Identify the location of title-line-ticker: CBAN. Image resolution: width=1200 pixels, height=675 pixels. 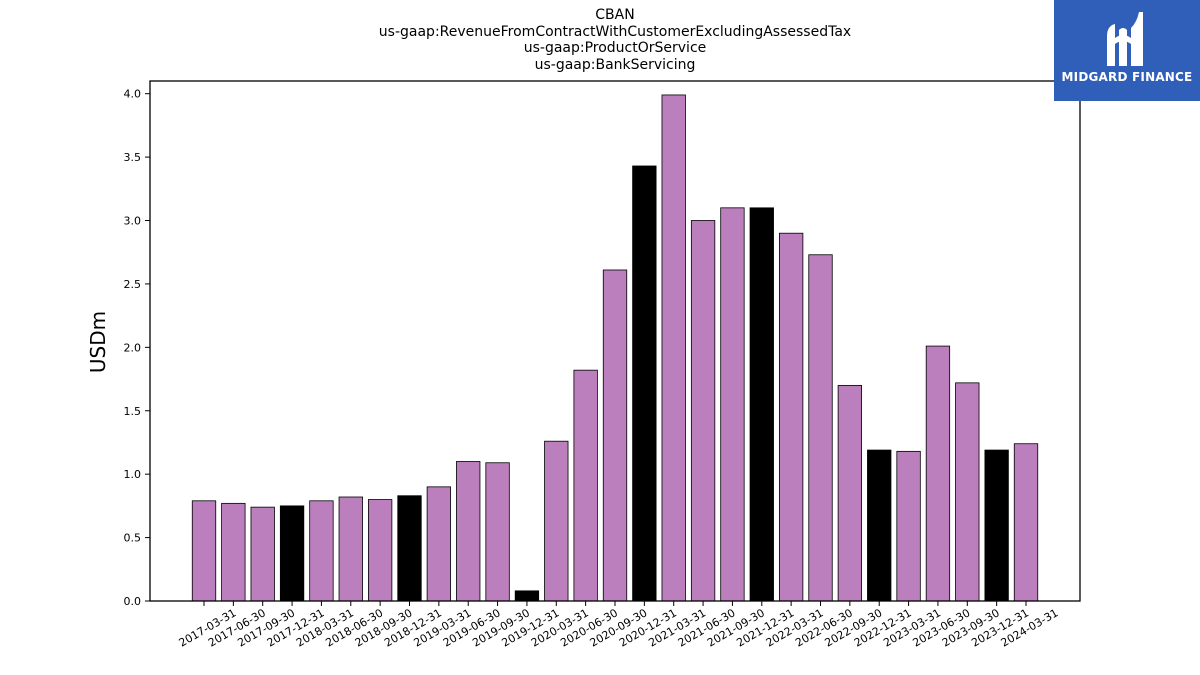
(615, 15).